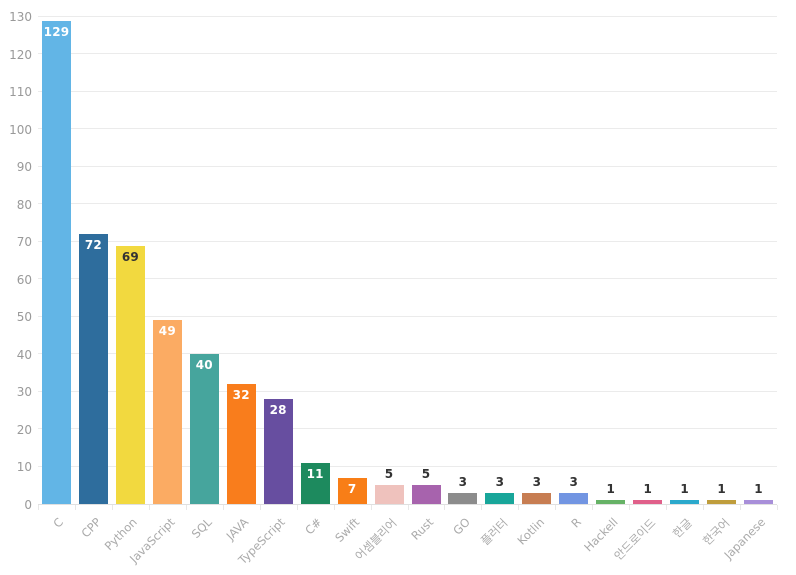 This screenshot has width=796, height=575. Describe the element at coordinates (352, 490) in the screenshot. I see `bar-Swift: 7` at that location.